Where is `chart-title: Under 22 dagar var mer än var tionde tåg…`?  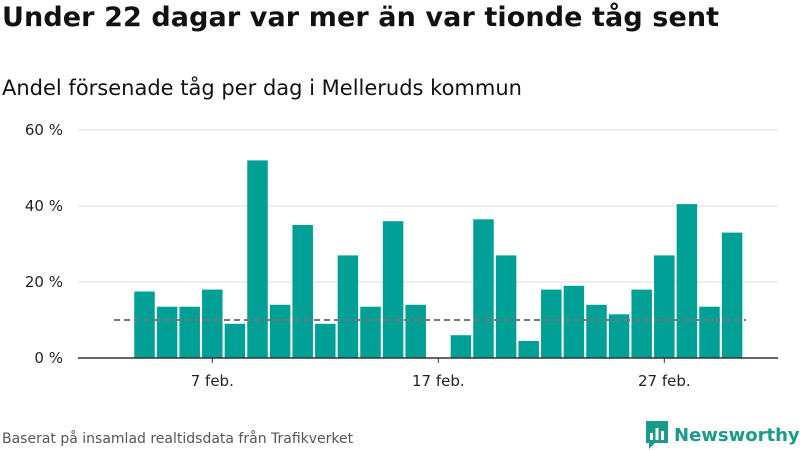
chart-title: Under 22 dagar var mer än var tionde tåg… is located at coordinates (361, 17).